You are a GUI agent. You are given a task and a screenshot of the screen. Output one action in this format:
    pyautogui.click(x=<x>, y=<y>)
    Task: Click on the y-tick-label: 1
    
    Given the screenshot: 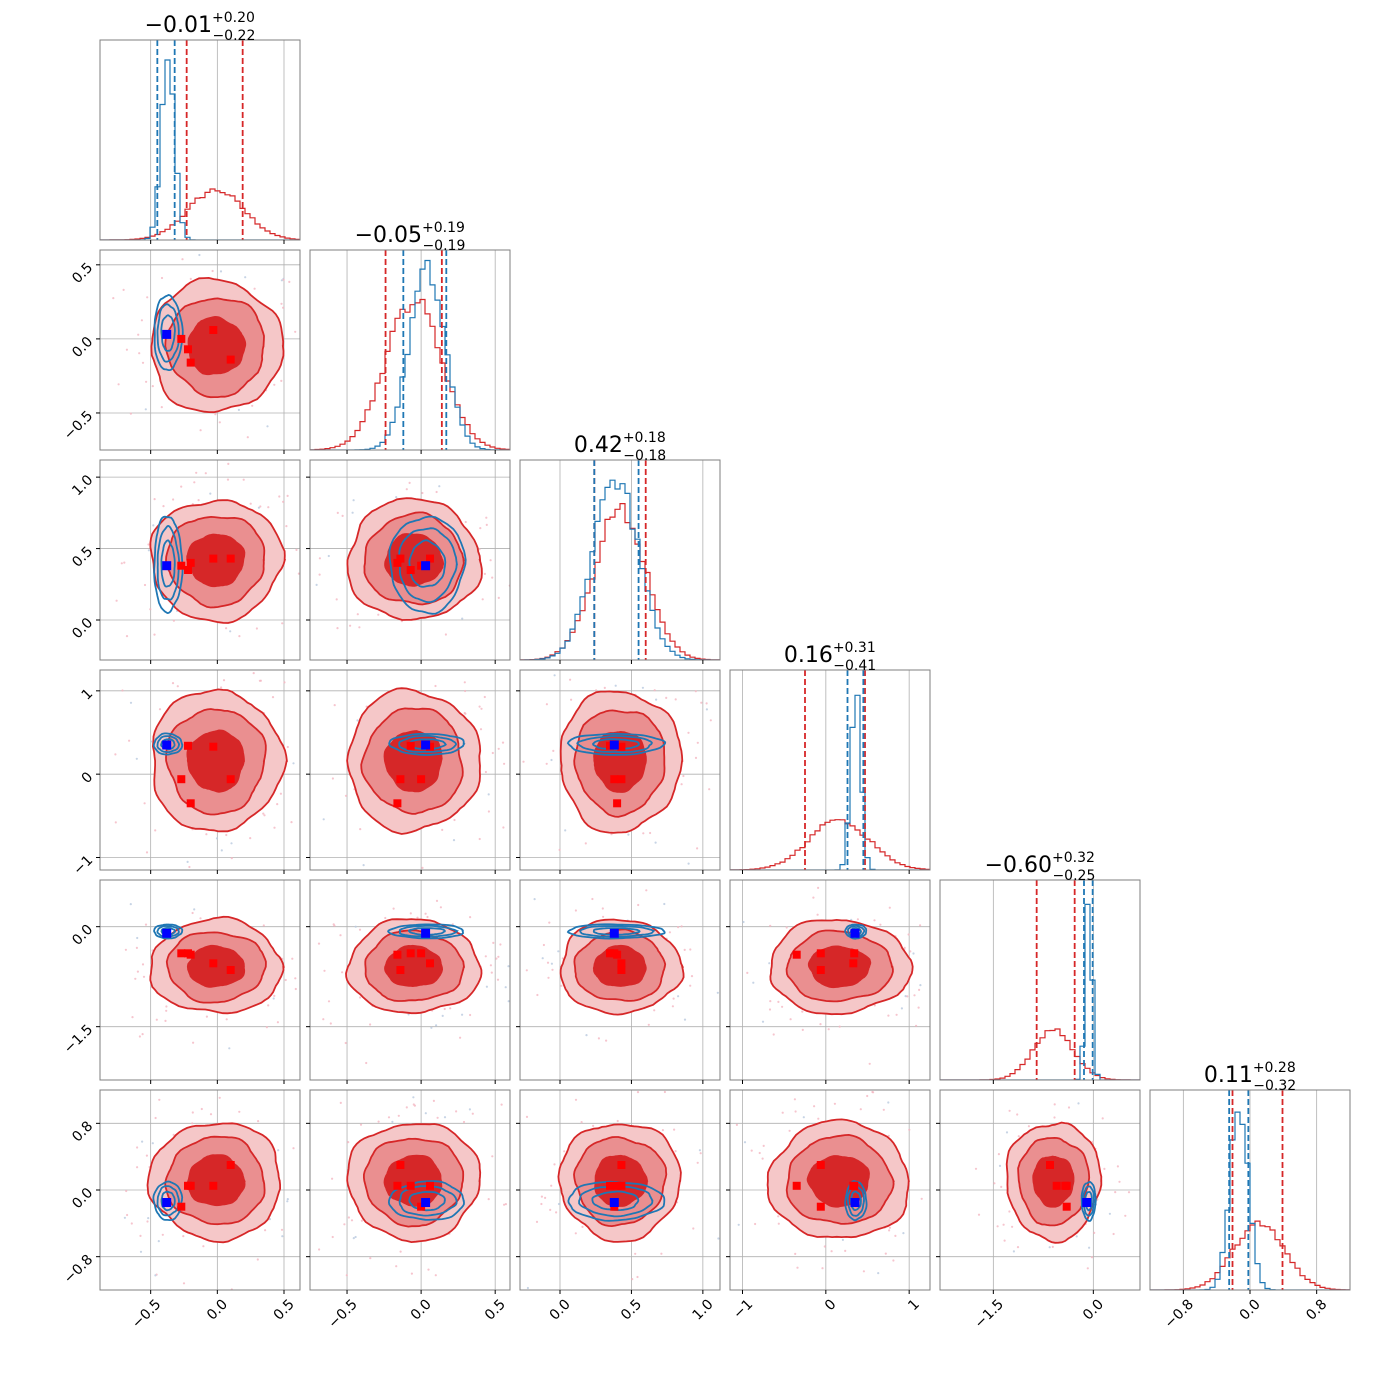 What is the action you would take?
    pyautogui.click(x=88, y=695)
    